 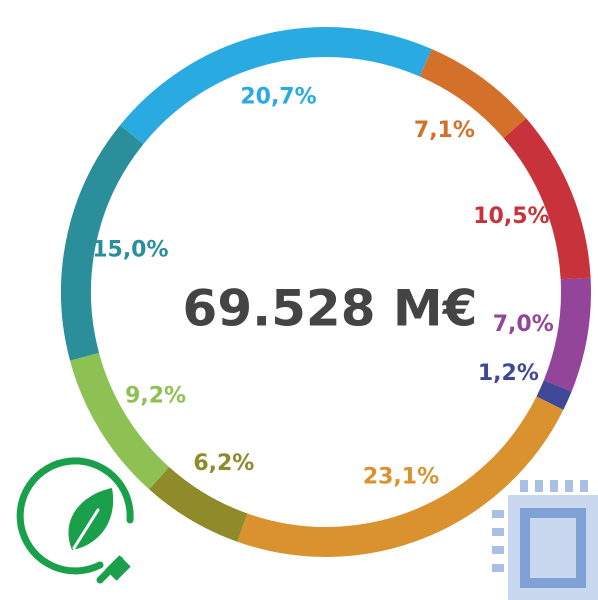 I want to click on value-label: 23,1%, so click(x=401, y=476).